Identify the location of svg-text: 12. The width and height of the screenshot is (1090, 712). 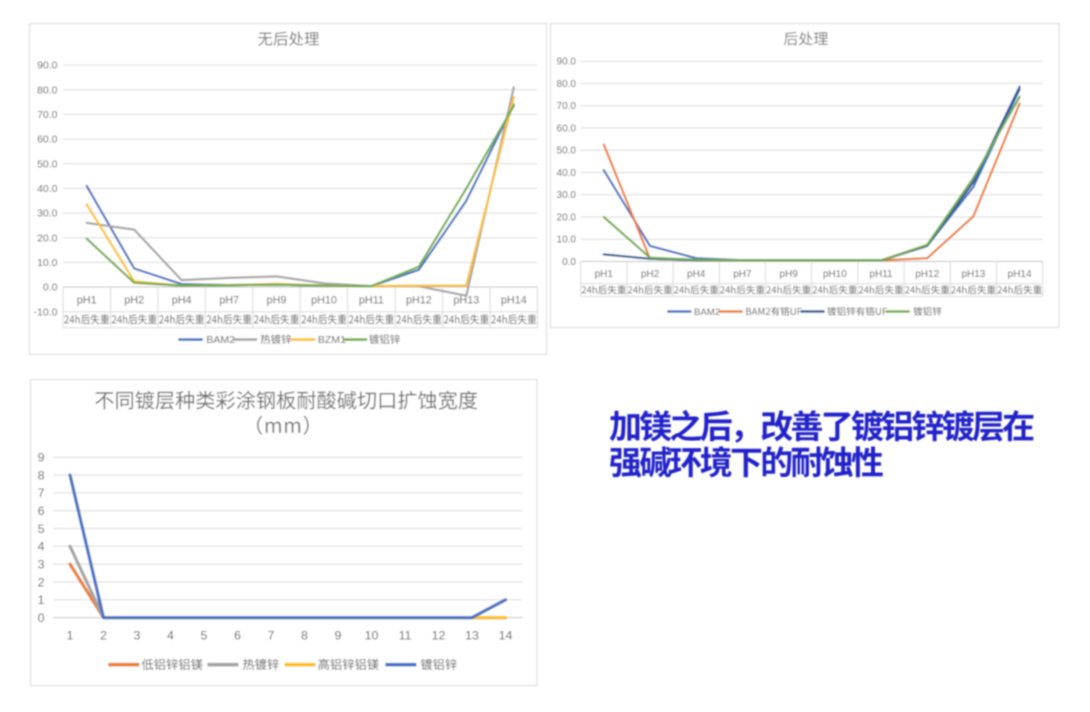
(439, 636).